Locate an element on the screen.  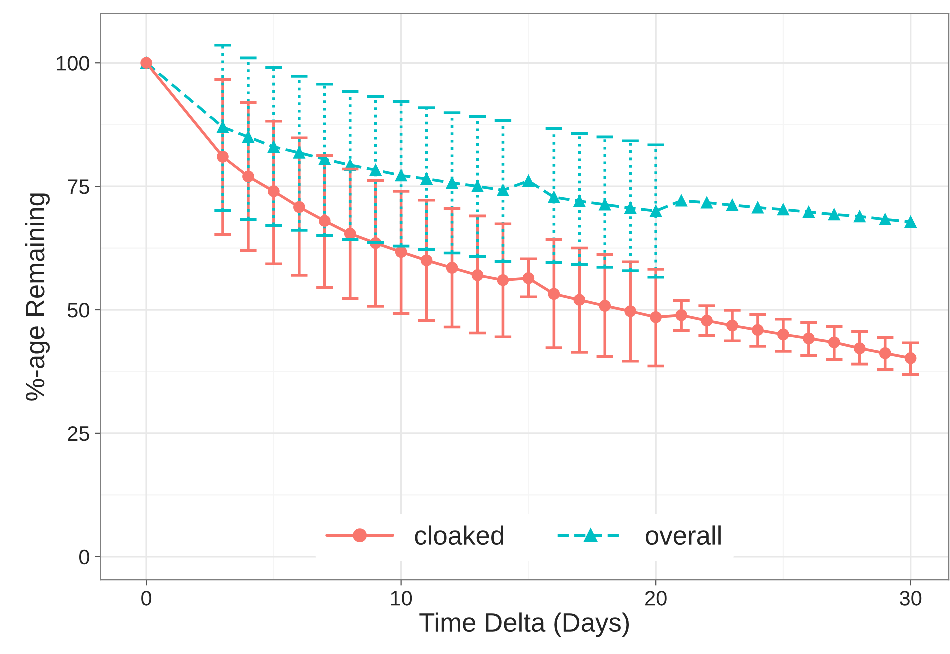
x-tick-label: 10 is located at coordinates (401, 598).